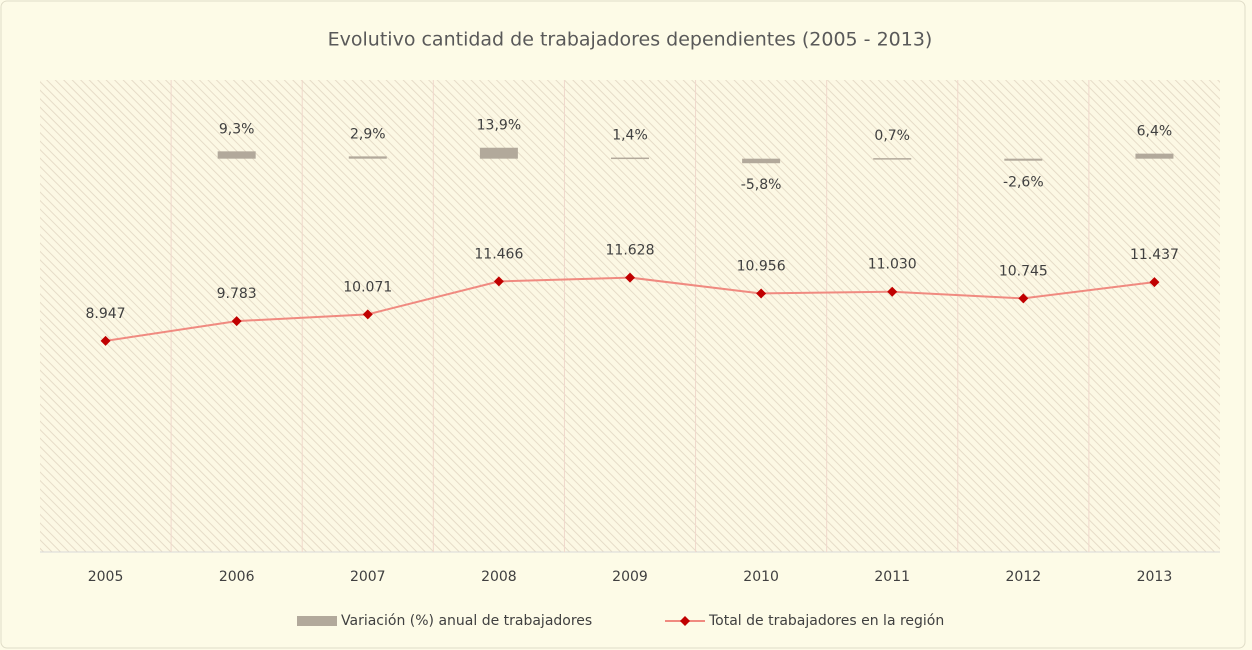 The height and width of the screenshot is (650, 1252). What do you see at coordinates (106, 314) in the screenshot?
I see `line-value-label: 8.947` at bounding box center [106, 314].